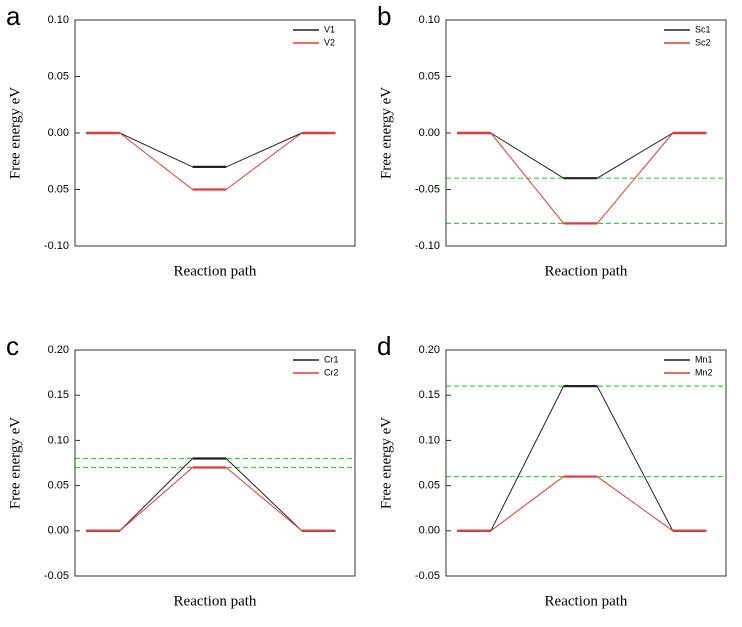 This screenshot has width=742, height=627. What do you see at coordinates (331, 372) in the screenshot?
I see `legend-label: Cr2` at bounding box center [331, 372].